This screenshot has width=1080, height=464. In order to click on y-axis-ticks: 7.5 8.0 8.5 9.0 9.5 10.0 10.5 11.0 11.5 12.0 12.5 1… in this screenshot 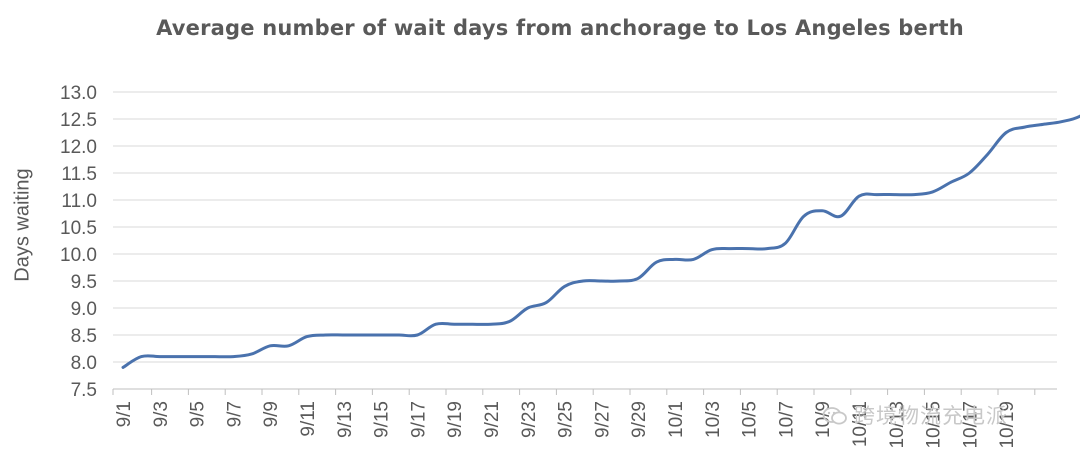, I will do `click(78, 242)`.